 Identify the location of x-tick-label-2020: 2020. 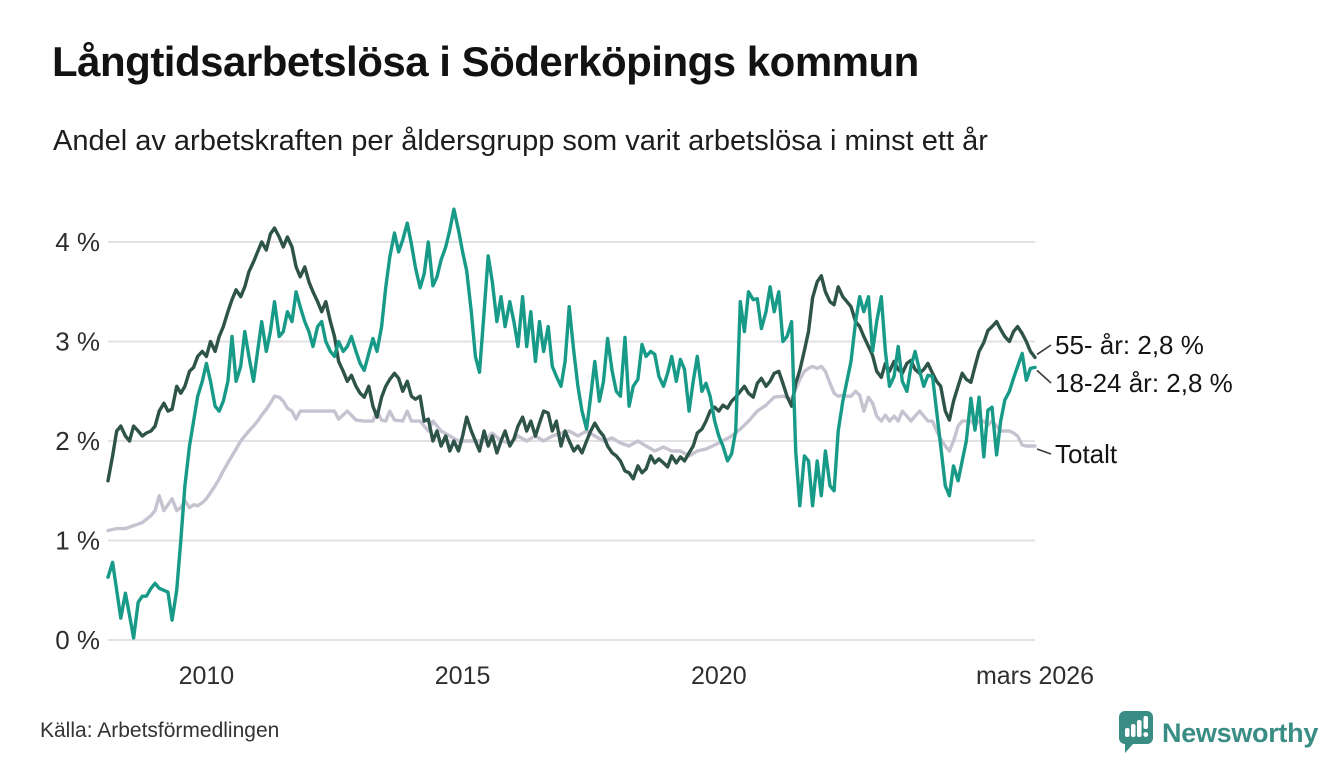
(719, 676).